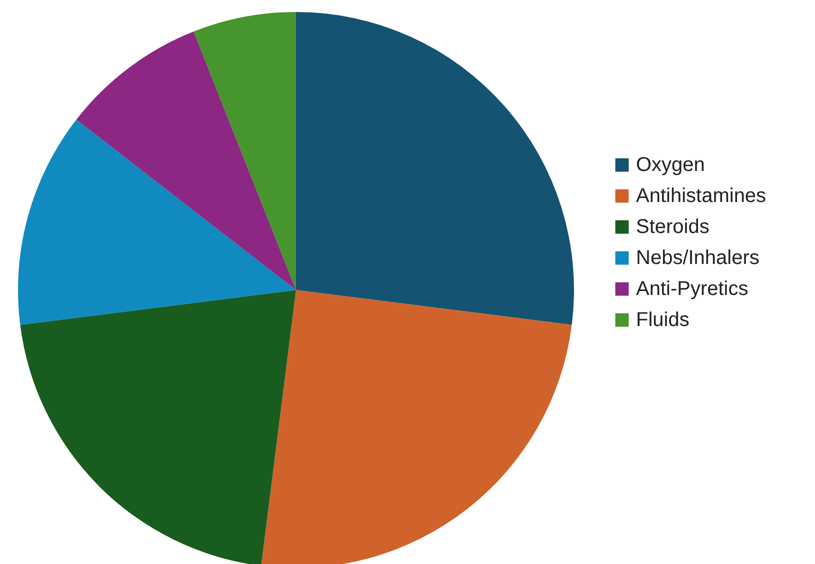  What do you see at coordinates (673, 227) in the screenshot?
I see `legend-label: Steroids` at bounding box center [673, 227].